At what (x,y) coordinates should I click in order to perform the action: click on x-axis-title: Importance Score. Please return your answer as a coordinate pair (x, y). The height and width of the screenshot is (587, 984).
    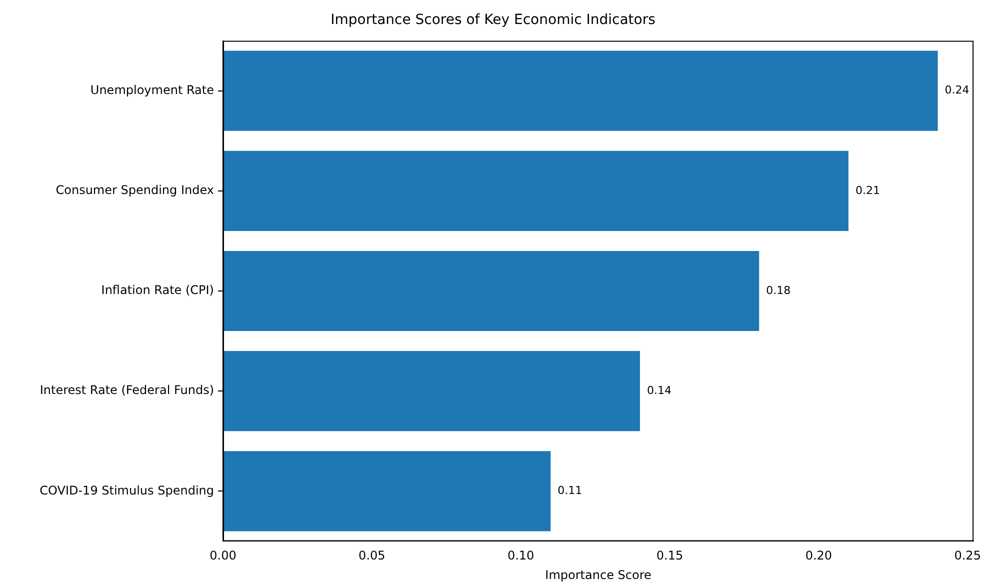
    Looking at the image, I should click on (598, 575).